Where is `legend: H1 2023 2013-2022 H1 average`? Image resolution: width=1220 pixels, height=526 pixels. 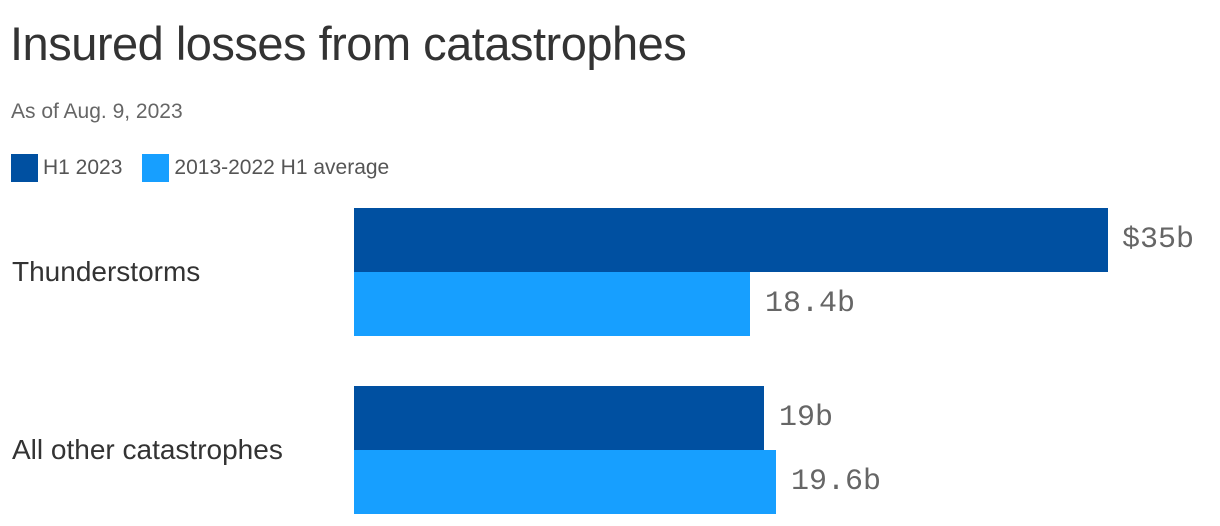 legend: H1 2023 2013-2022 H1 average is located at coordinates (210, 168).